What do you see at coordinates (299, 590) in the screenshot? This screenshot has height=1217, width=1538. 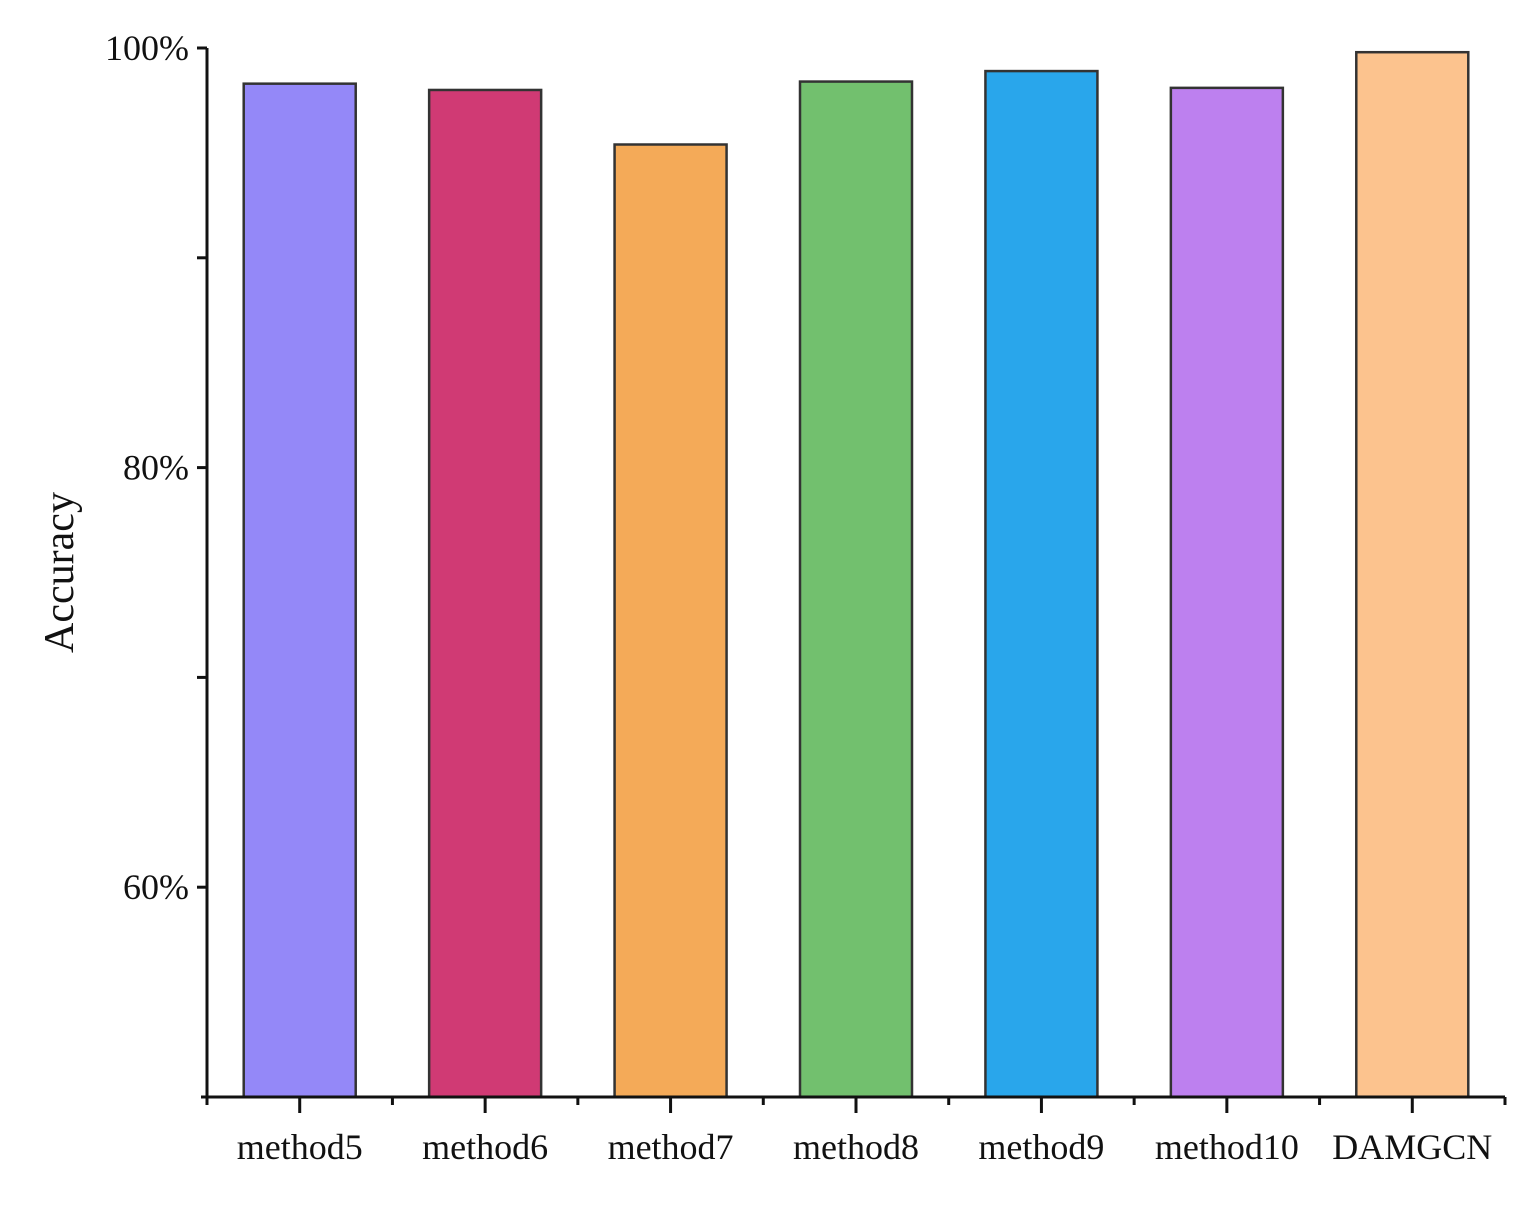 I see `bar-method5` at bounding box center [299, 590].